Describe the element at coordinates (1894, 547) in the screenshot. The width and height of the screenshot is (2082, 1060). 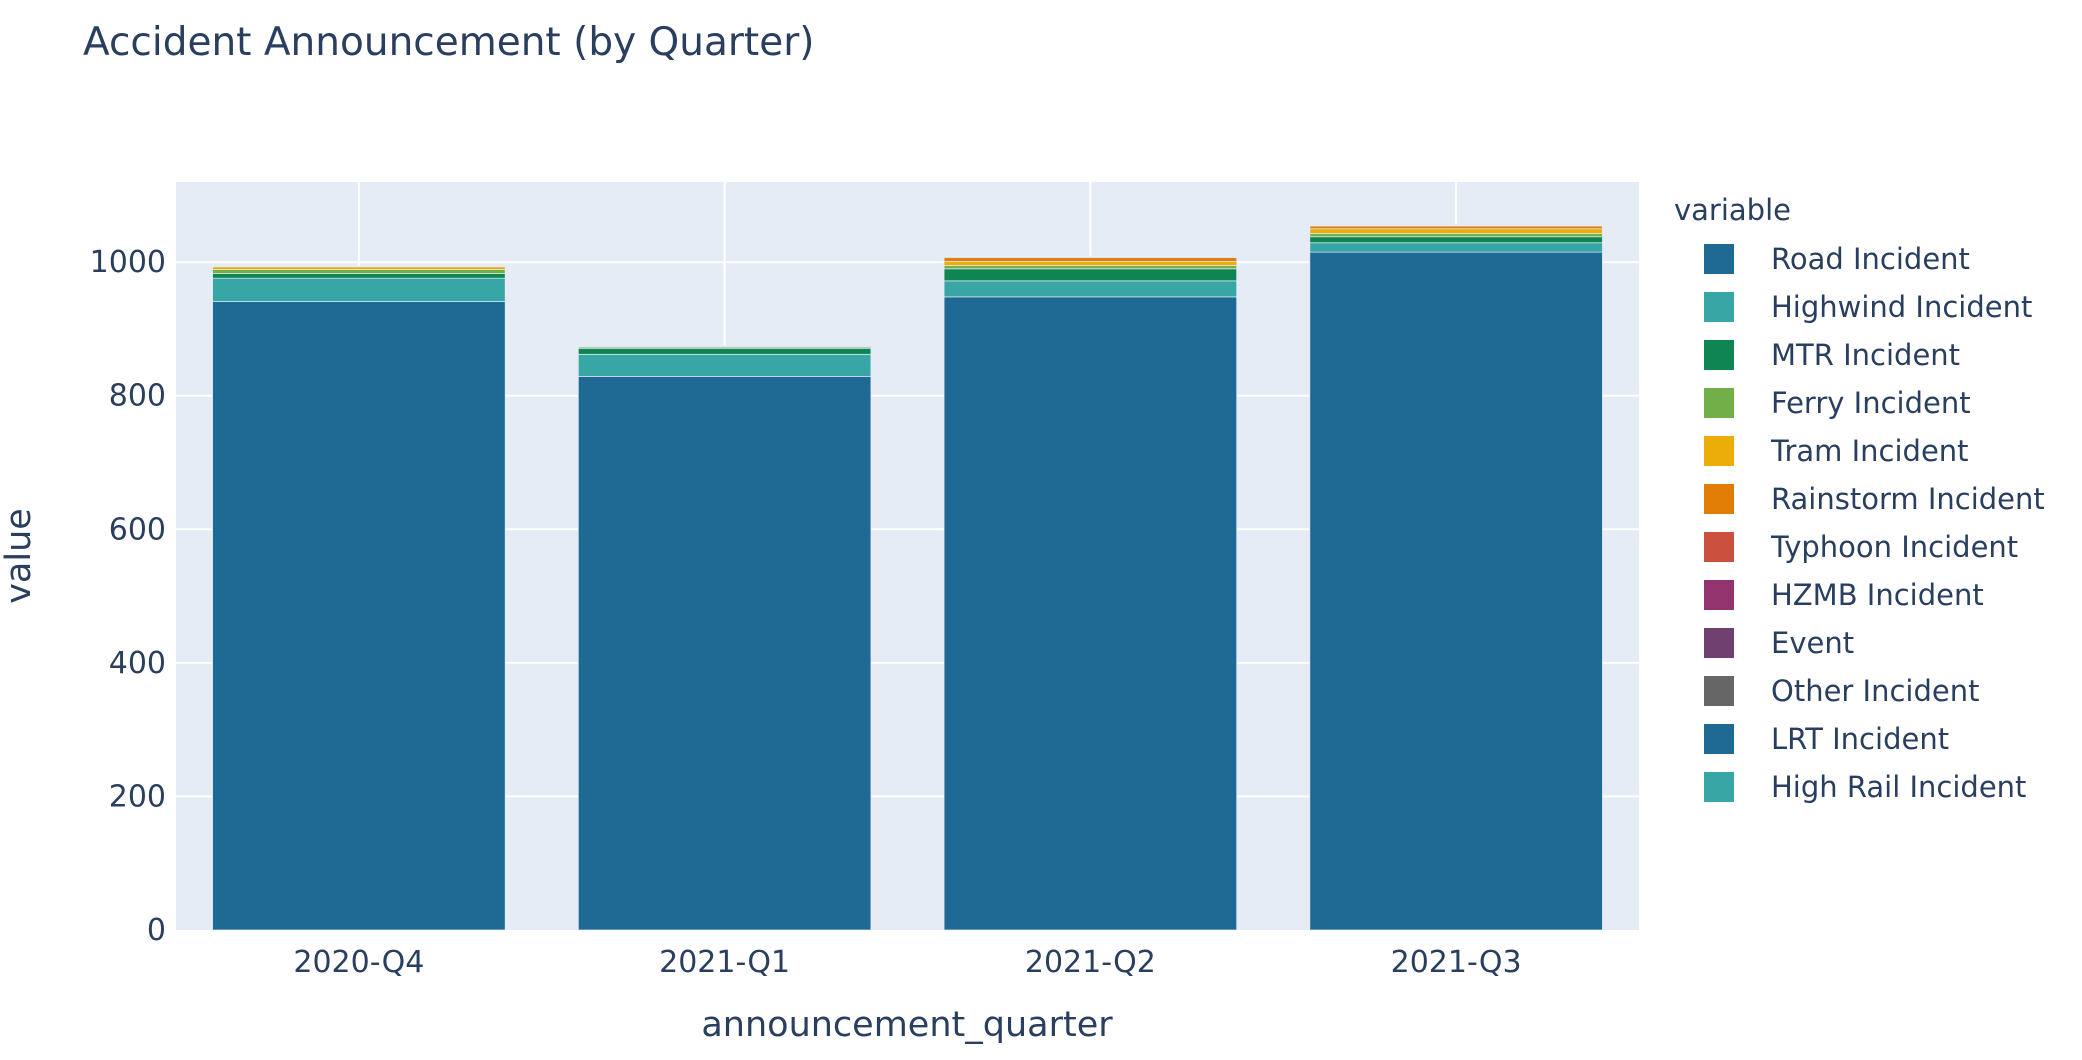
I see `legend-label: Typhoon Incident` at that location.